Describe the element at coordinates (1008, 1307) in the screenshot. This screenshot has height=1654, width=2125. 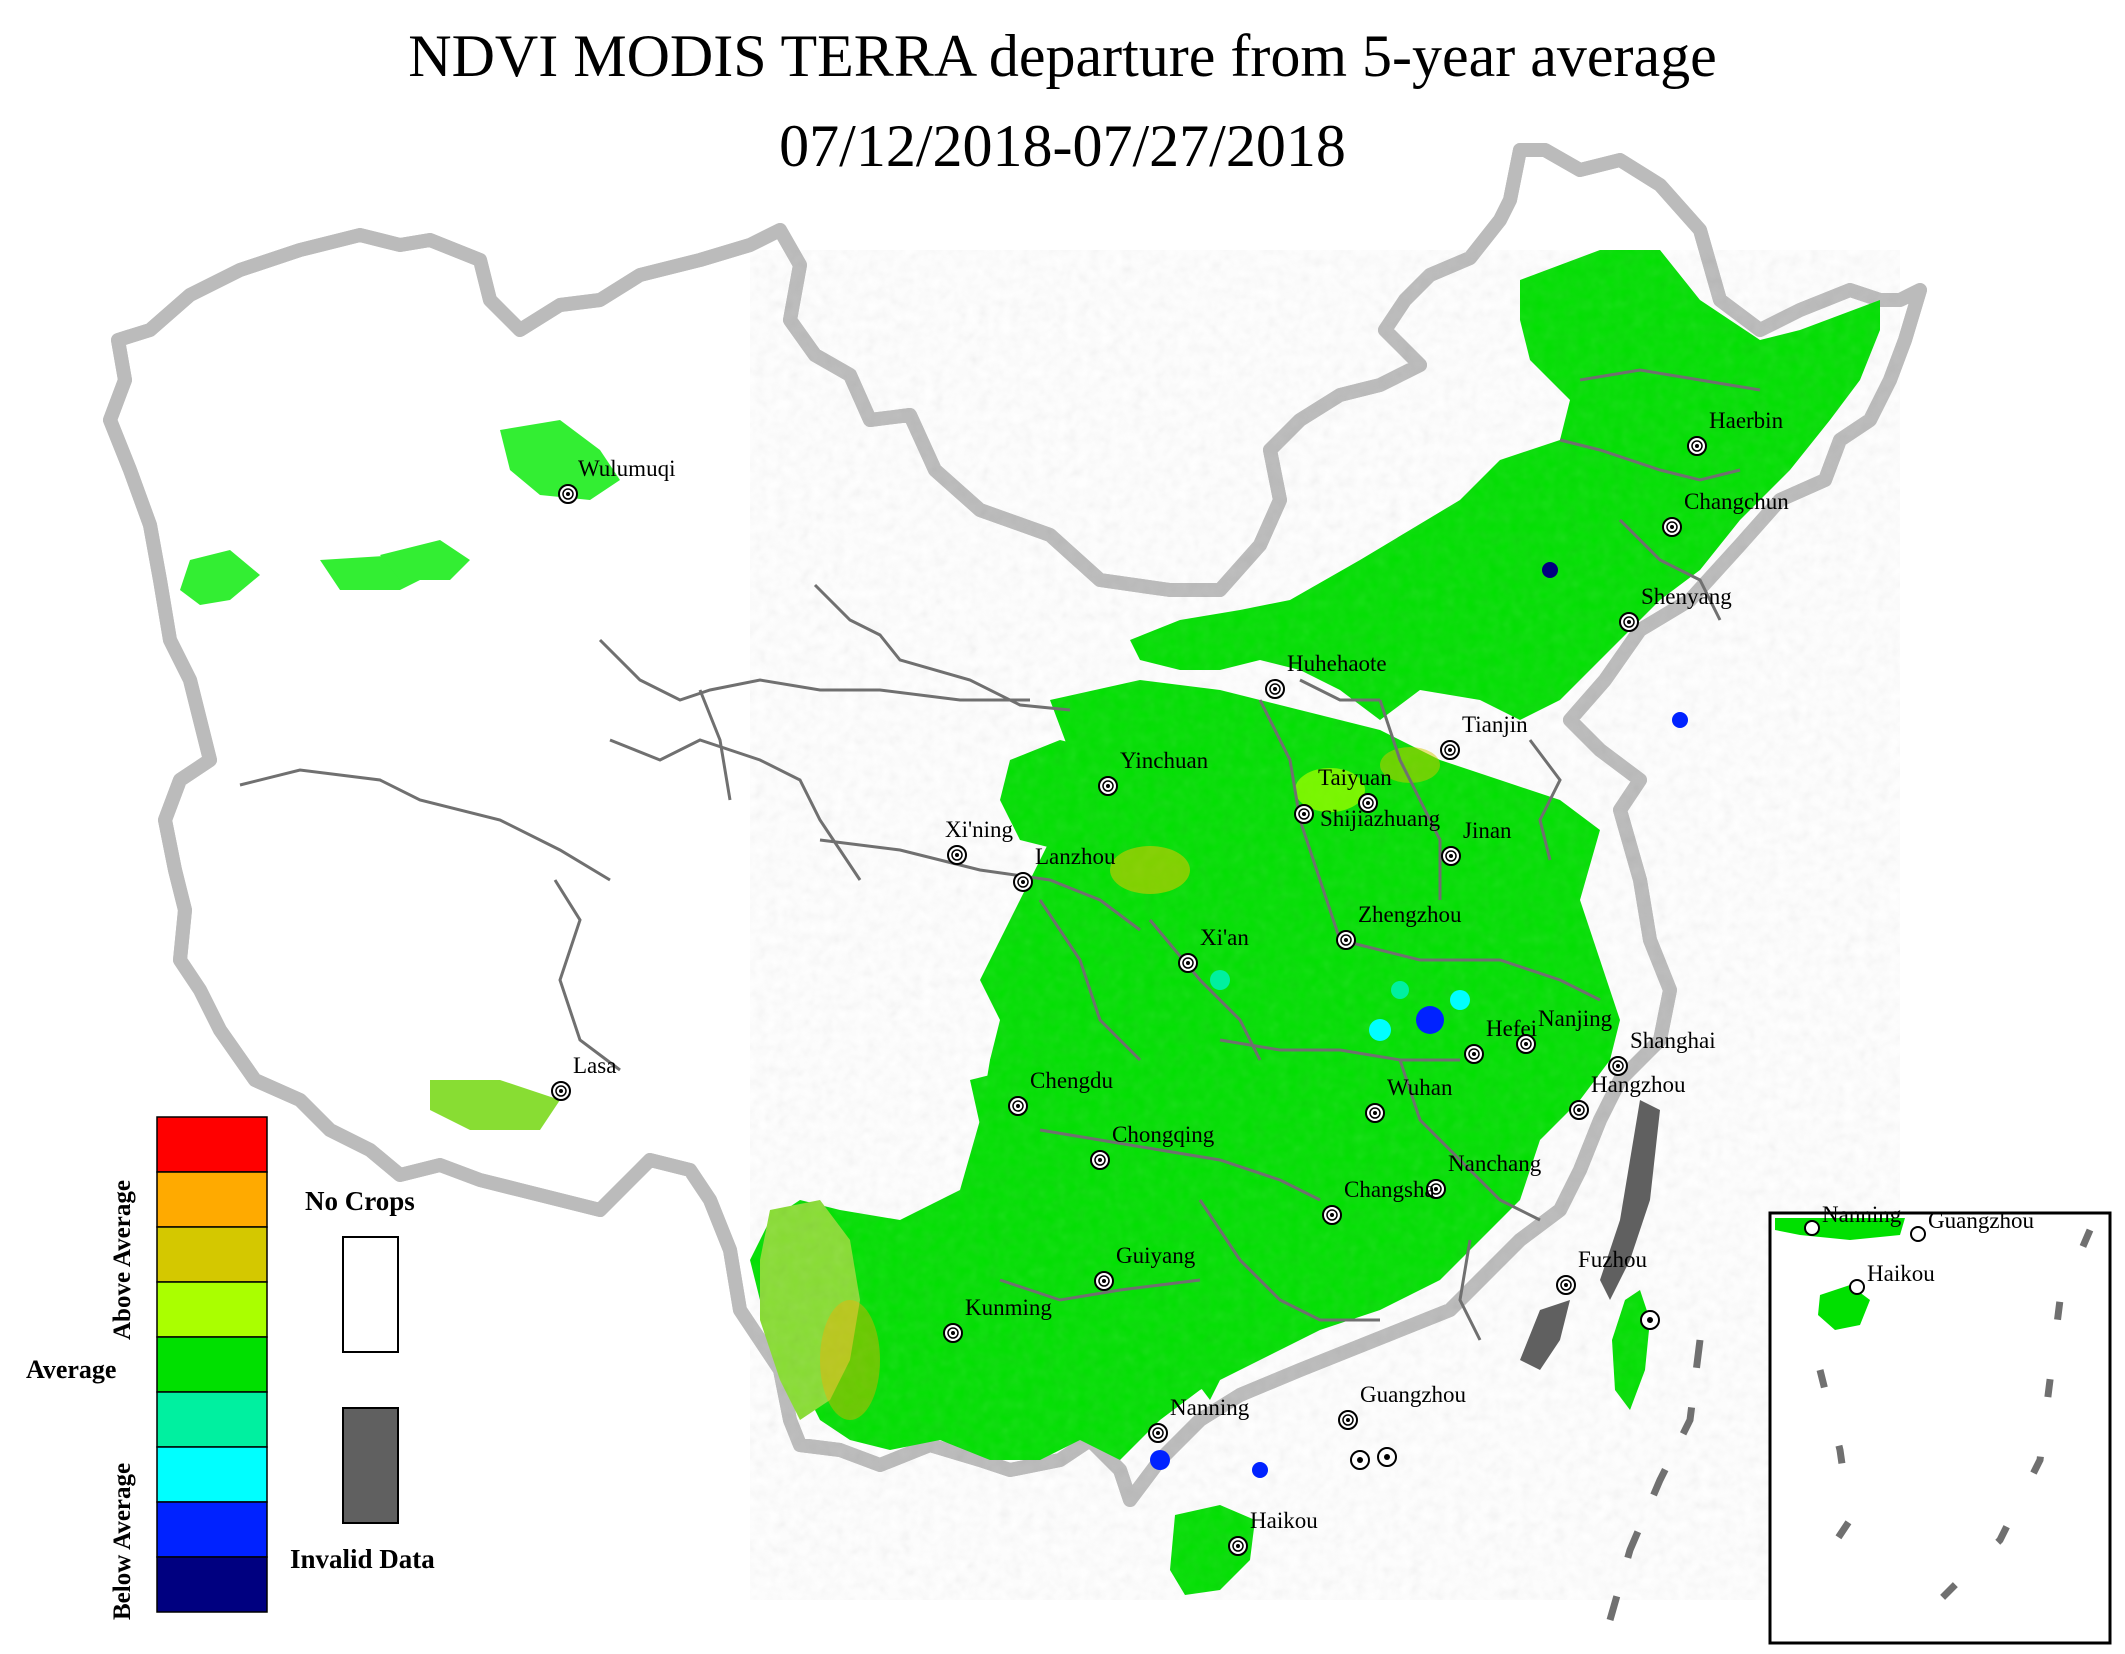
I see `city-label: Kunming` at that location.